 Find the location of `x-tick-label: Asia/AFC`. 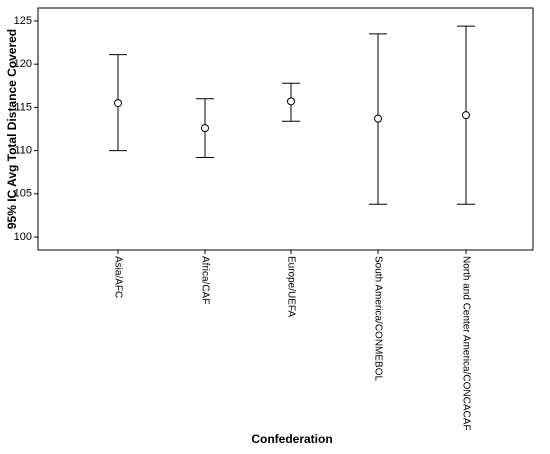

x-tick-label: Asia/AFC is located at coordinates (117, 277).